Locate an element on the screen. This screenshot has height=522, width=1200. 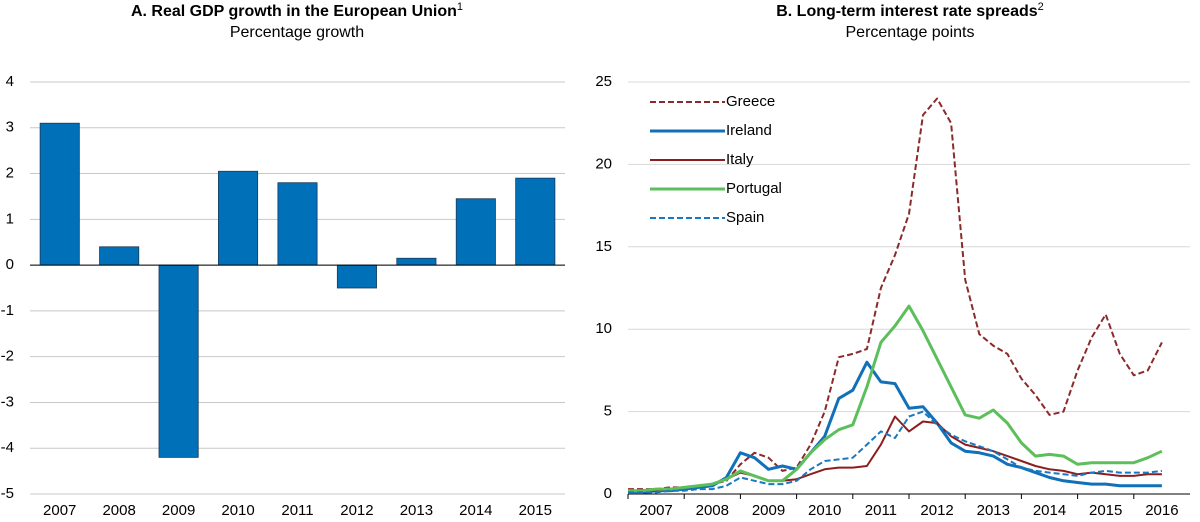
y-tick-label: 25 is located at coordinates (603, 81).